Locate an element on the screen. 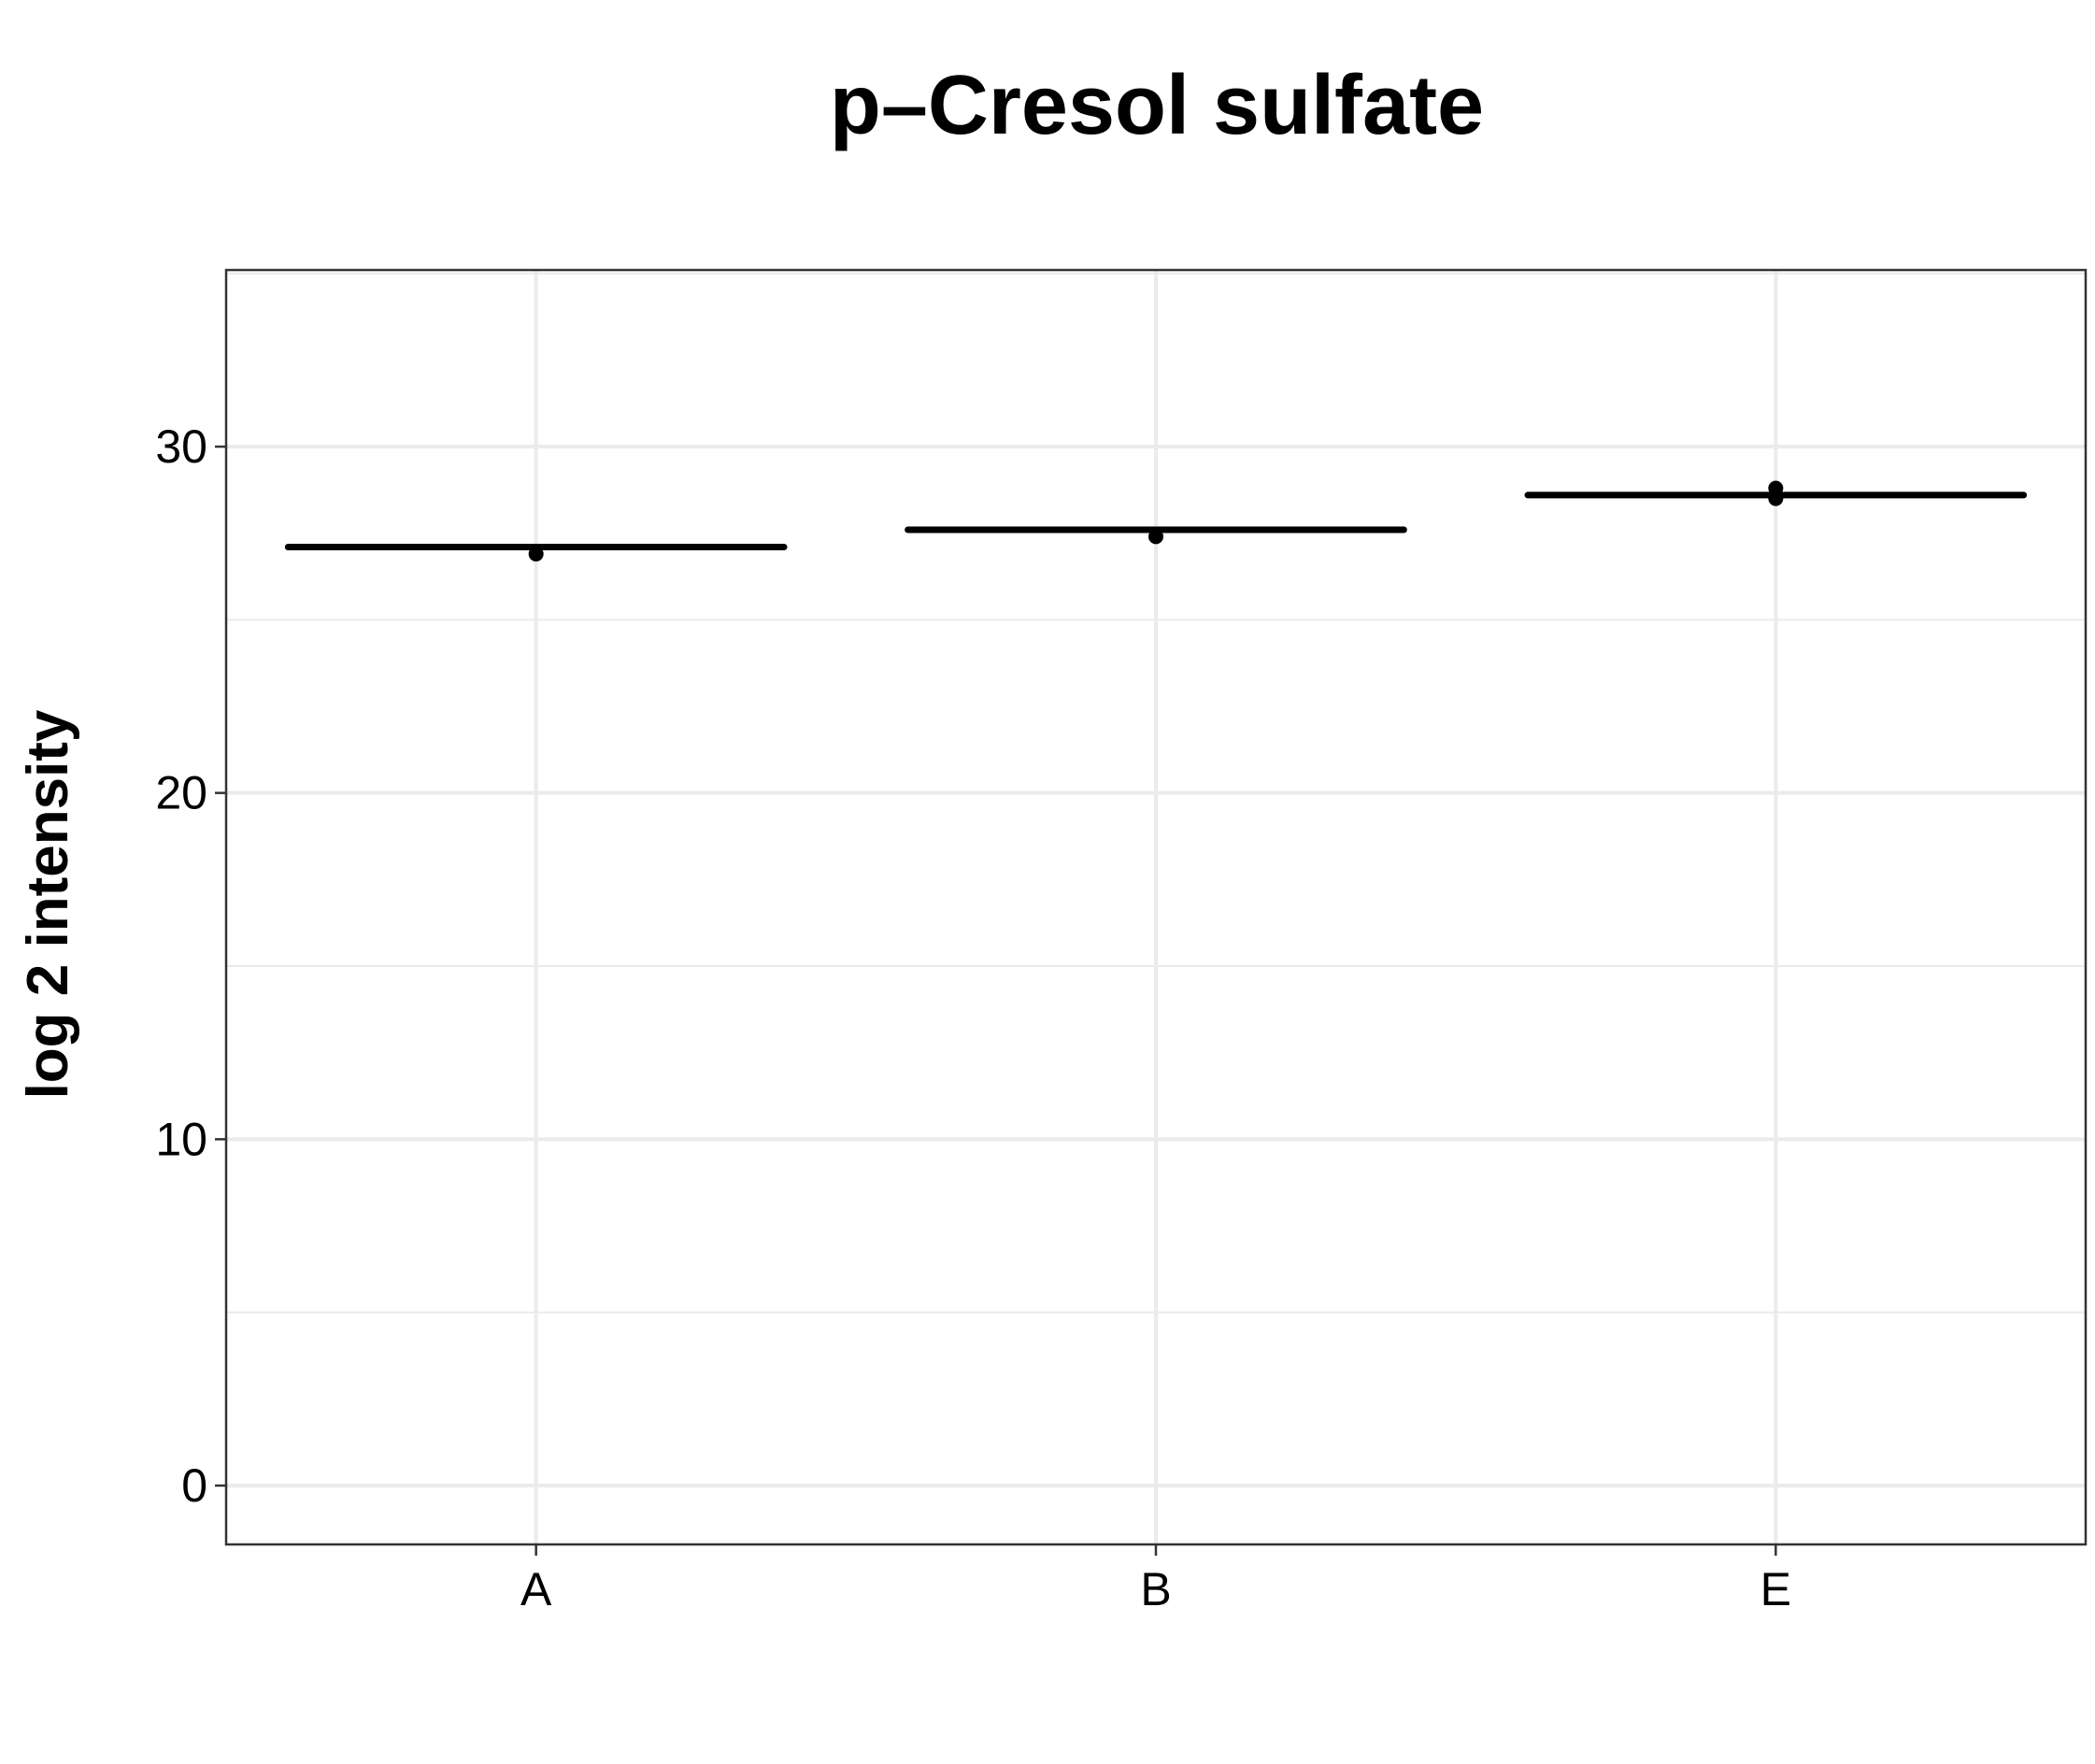 The image size is (2095, 1764). x-tick-label: B is located at coordinates (1155, 1589).